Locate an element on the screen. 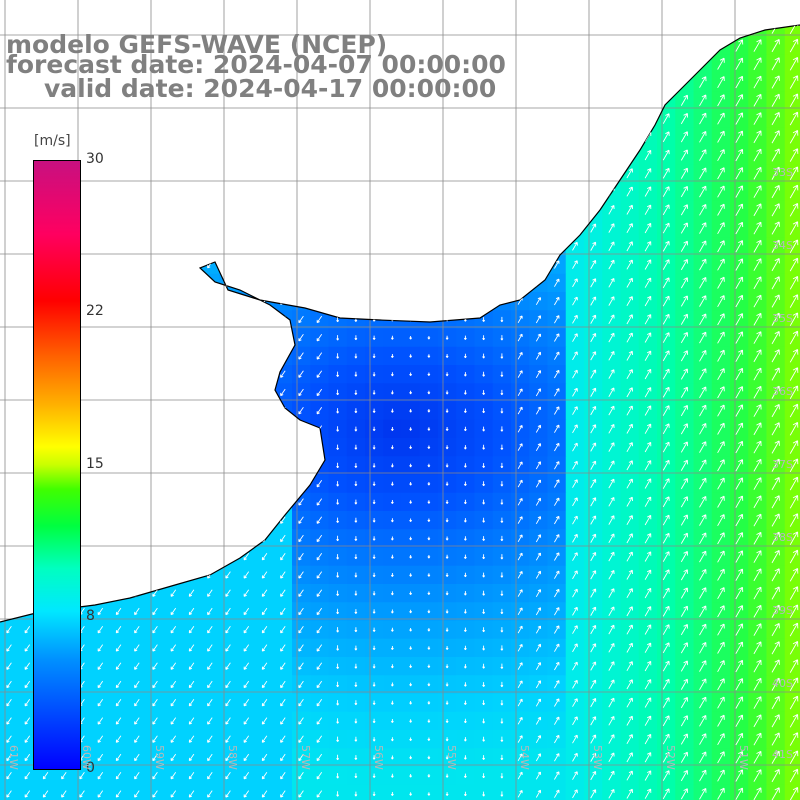 The width and height of the screenshot is (800, 800). colorbar-tick-30: 30 is located at coordinates (95, 159).